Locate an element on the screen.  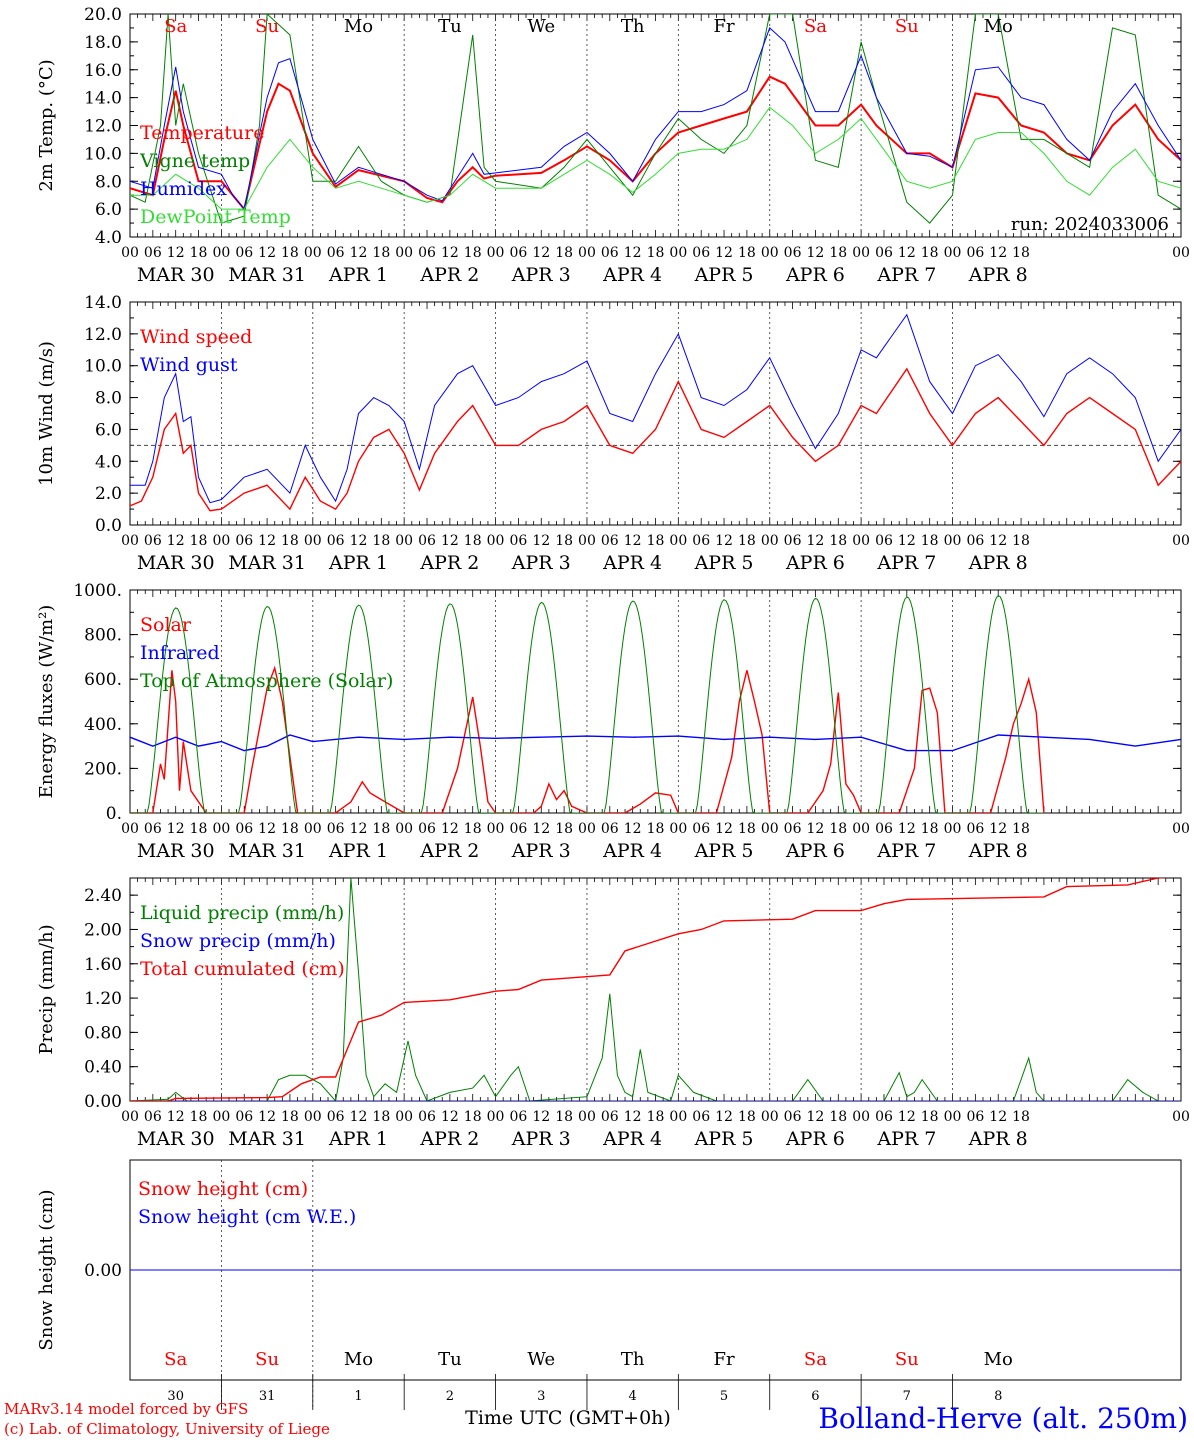
day-number: 7 is located at coordinates (907, 1396).